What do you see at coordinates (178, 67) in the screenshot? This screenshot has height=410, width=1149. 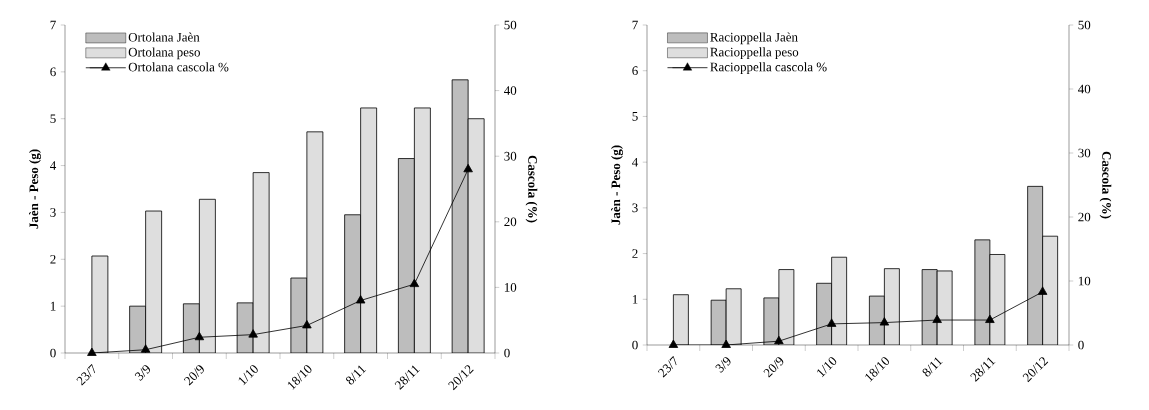 I see `legend-label: Ortolana cascola %` at bounding box center [178, 67].